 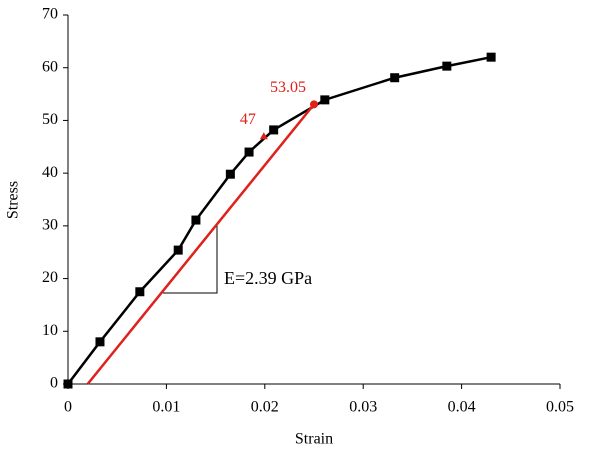 I want to click on x-tick-label: 0.04, so click(x=462, y=407).